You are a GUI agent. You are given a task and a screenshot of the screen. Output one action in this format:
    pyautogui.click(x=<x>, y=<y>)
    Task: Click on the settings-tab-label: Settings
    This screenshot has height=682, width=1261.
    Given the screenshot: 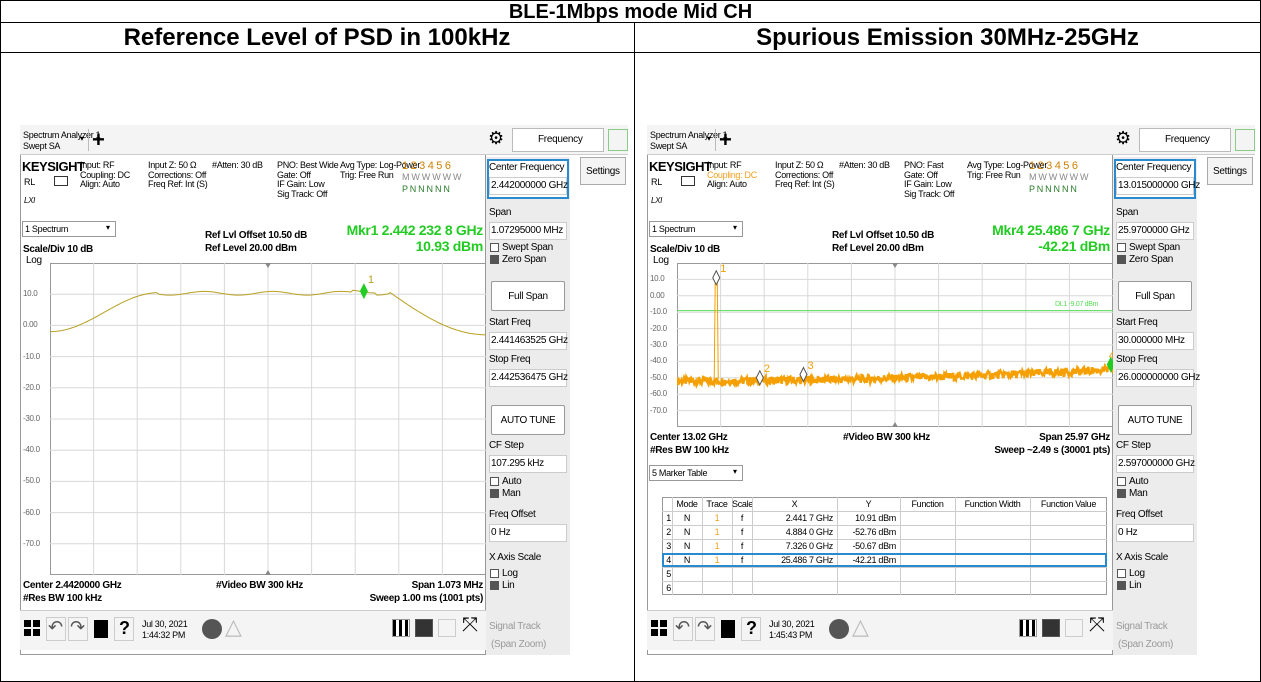 What is the action you would take?
    pyautogui.click(x=603, y=171)
    